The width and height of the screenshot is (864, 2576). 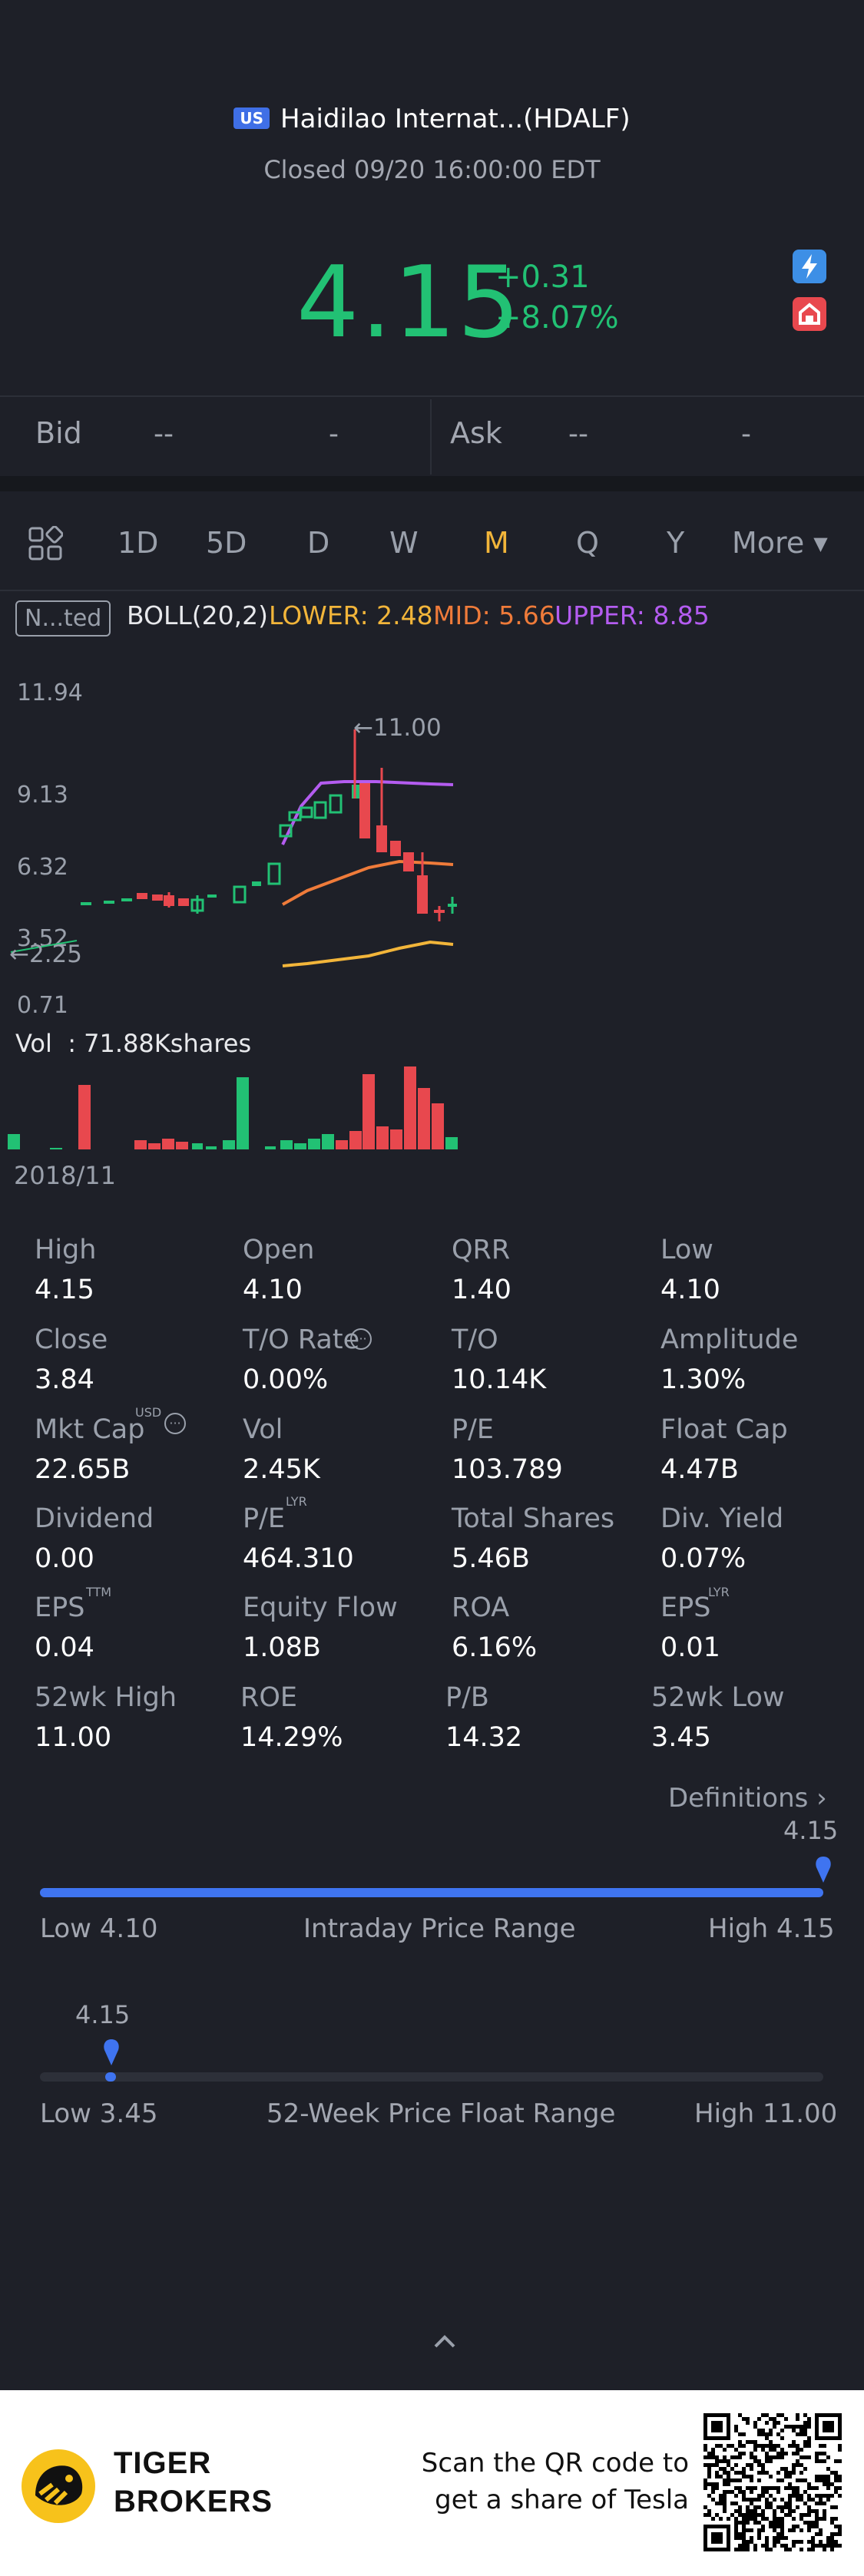 What do you see at coordinates (496, 543) in the screenshot?
I see `tab-m: M` at bounding box center [496, 543].